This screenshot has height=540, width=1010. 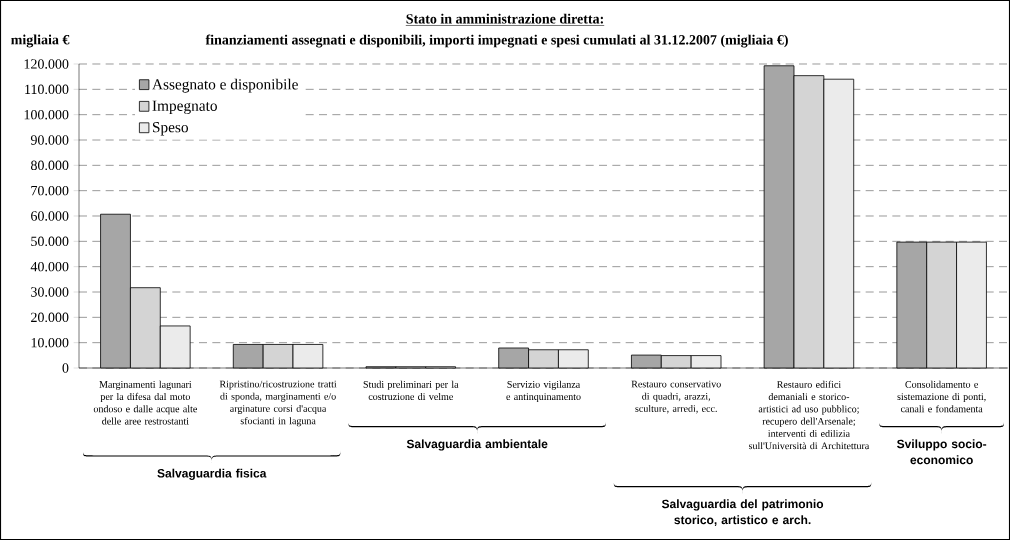 What do you see at coordinates (504, 18) in the screenshot?
I see `chart-title: Stato in amministrazione diretta:` at bounding box center [504, 18].